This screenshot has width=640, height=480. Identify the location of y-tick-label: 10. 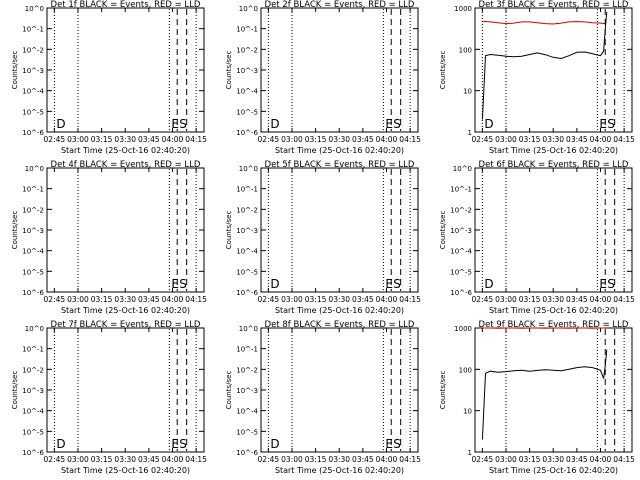
(467, 92).